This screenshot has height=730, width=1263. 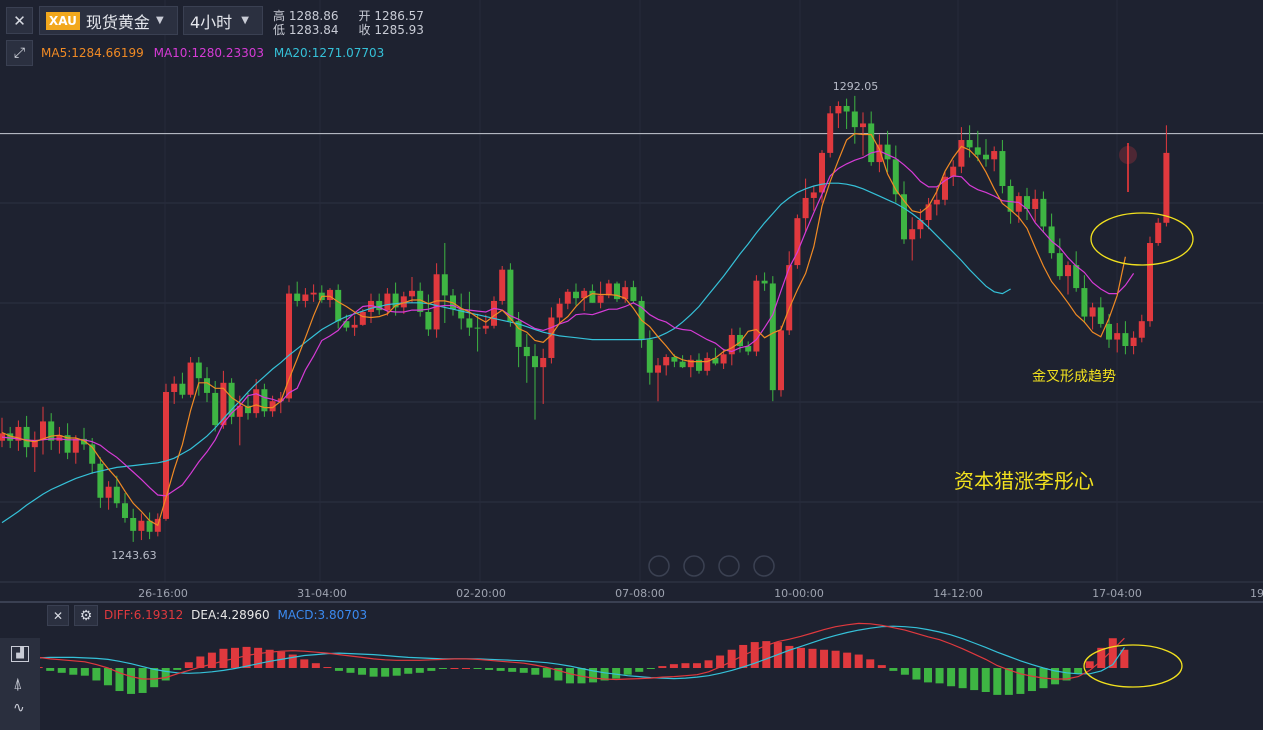 I want to click on marked-low-label: 1243.63, so click(x=134, y=555).